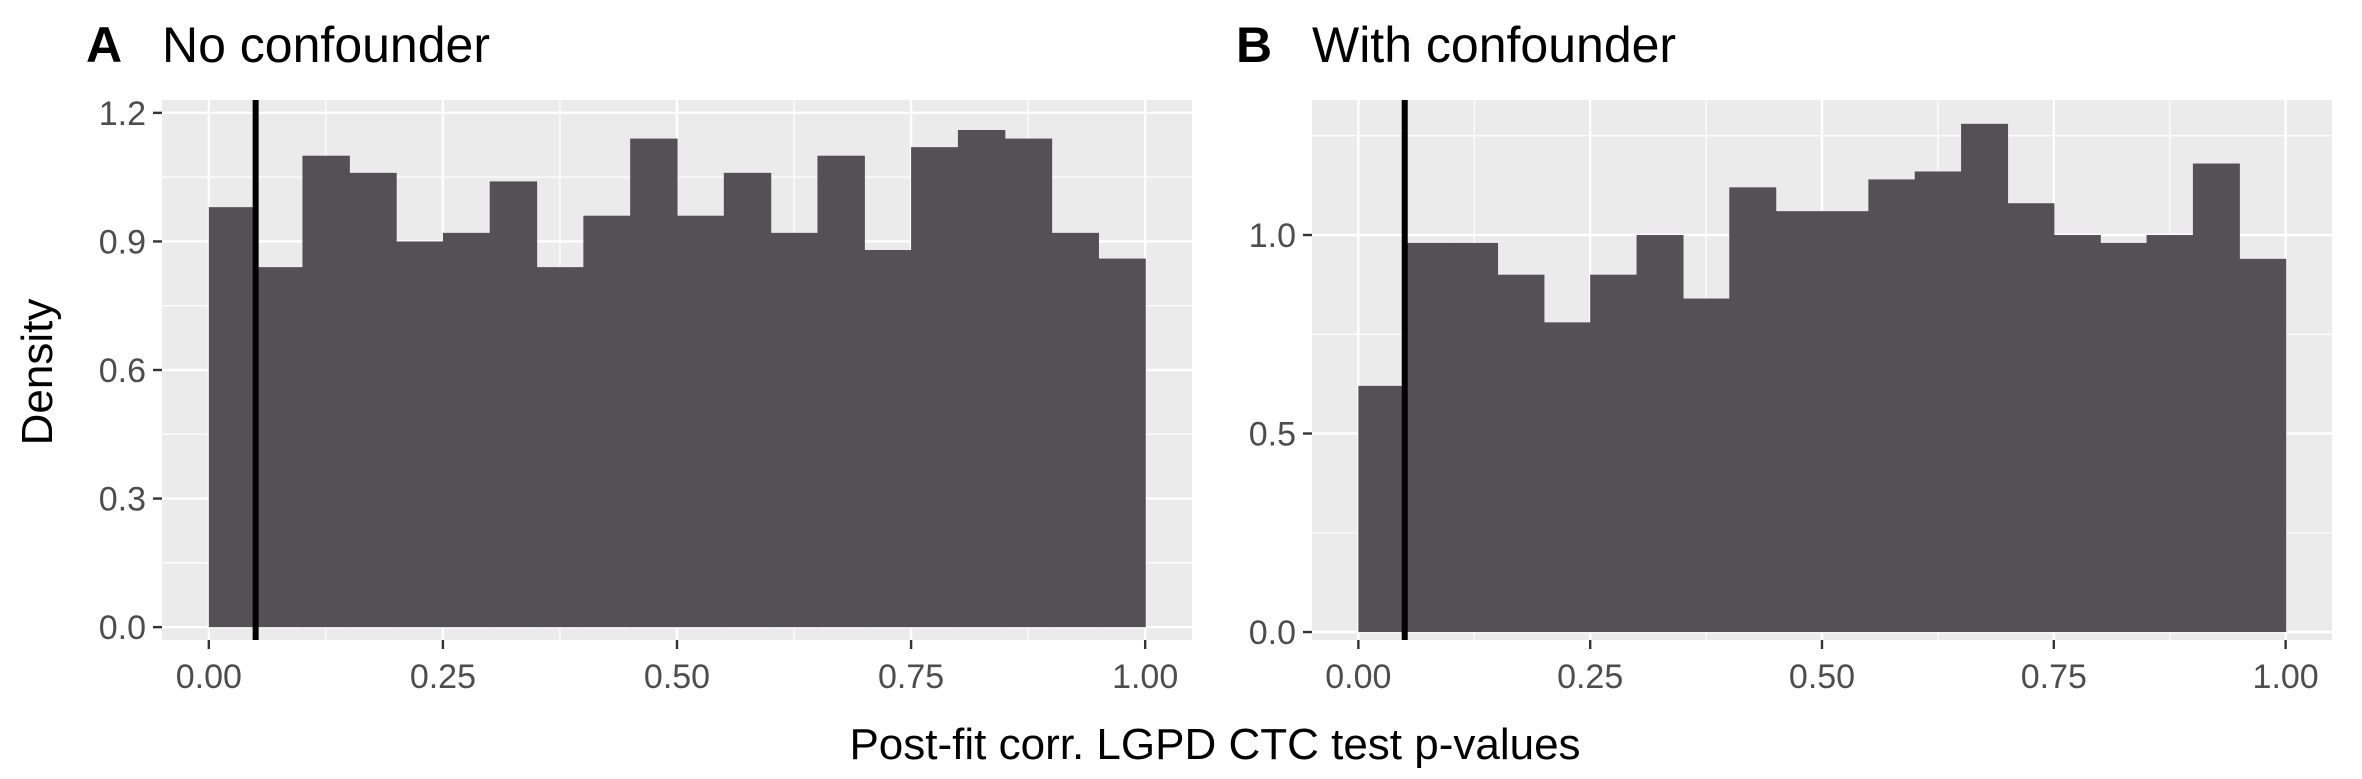 The width and height of the screenshot is (2362, 779). What do you see at coordinates (1214, 744) in the screenshot?
I see `x-axis-title: Post-fit corr. LGPD CTC test p-values` at bounding box center [1214, 744].